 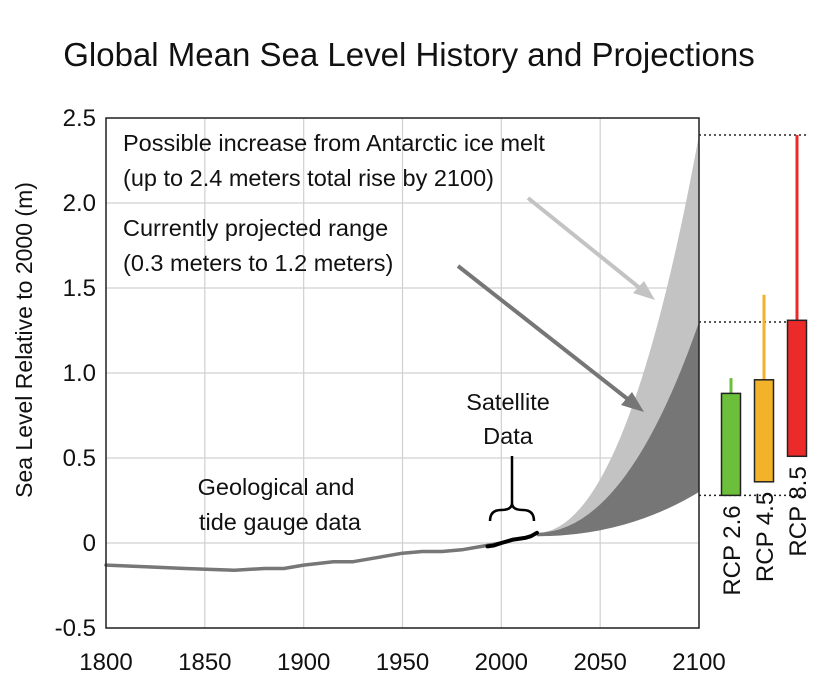 I want to click on annotation-projected-line1: Currently projected range, so click(x=255, y=228).